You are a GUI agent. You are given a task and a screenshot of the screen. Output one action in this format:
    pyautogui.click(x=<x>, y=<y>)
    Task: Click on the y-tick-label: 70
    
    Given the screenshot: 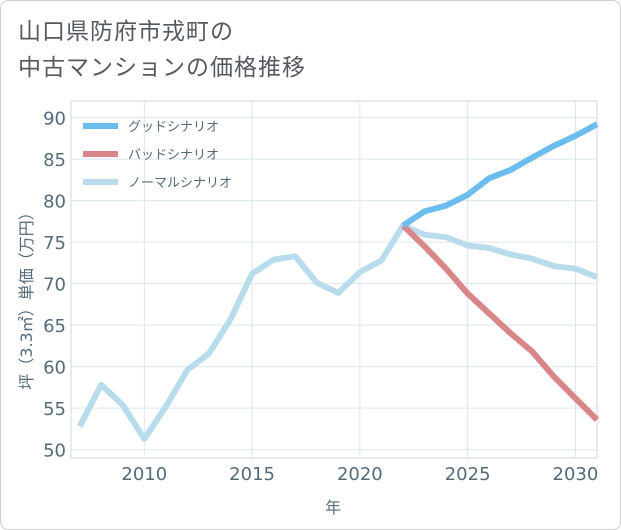 What is the action you would take?
    pyautogui.click(x=54, y=285)
    